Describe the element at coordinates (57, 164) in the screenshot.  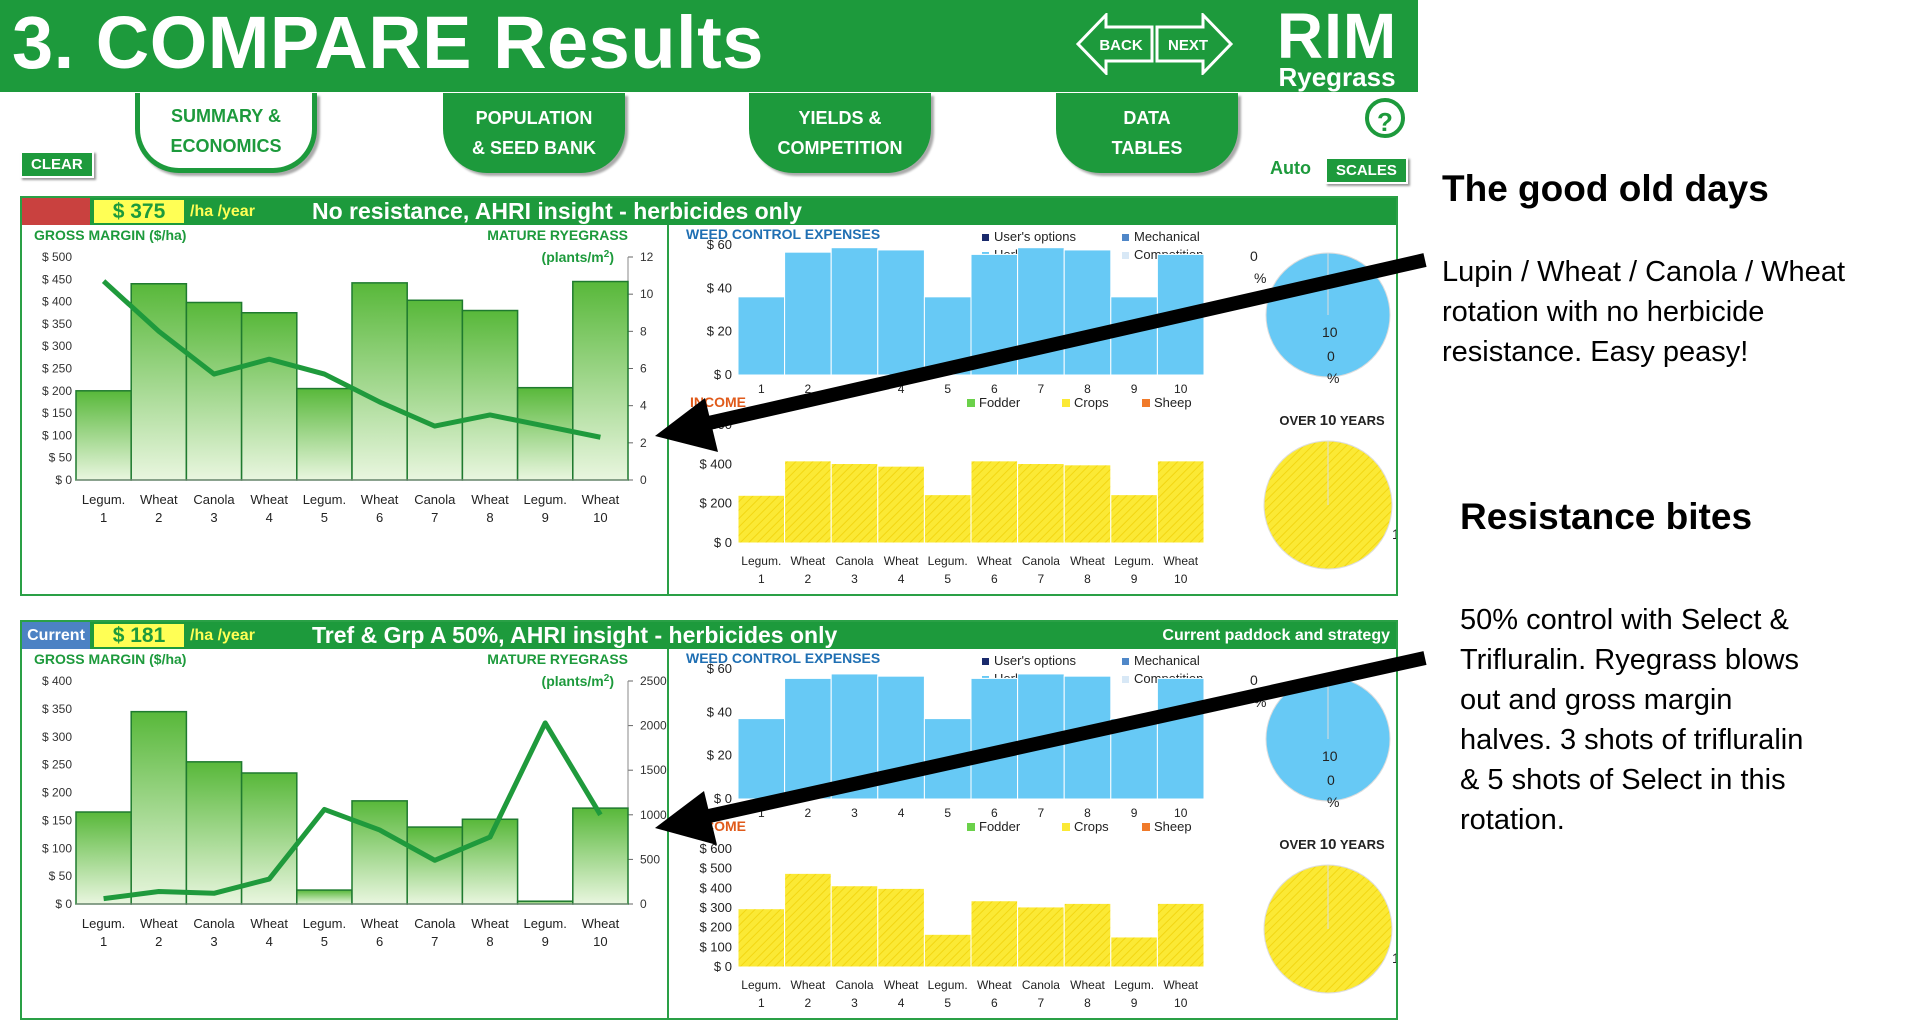
I see `clear-button: CLEAR` at that location.